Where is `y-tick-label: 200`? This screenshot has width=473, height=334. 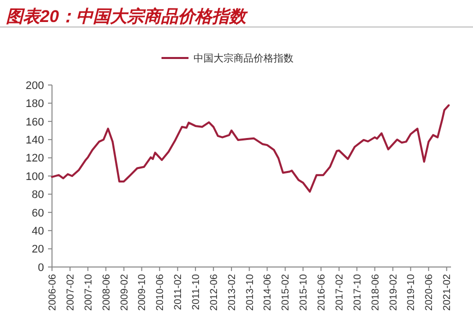
y-tick-label: 200 is located at coordinates (35, 86).